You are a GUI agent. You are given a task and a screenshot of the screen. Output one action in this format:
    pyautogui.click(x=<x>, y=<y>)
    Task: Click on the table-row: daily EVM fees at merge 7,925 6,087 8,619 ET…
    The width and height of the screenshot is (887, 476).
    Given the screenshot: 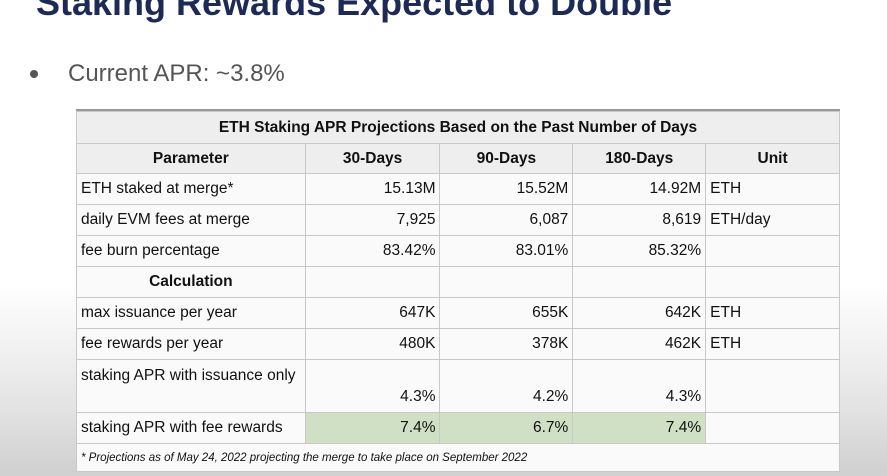 What is the action you would take?
    pyautogui.click(x=458, y=220)
    